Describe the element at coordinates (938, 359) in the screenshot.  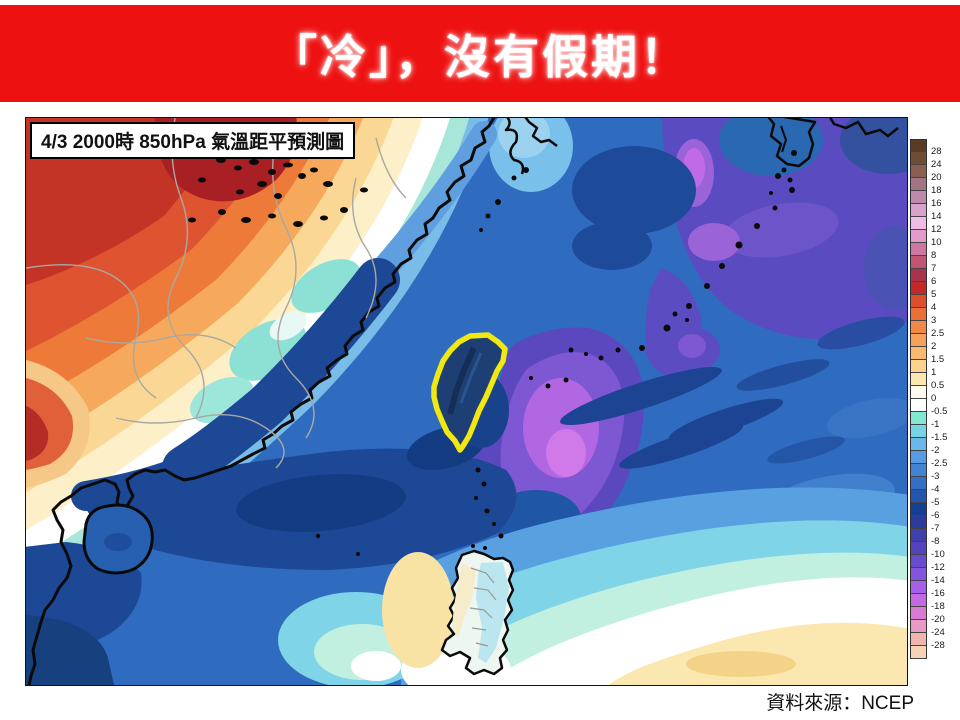
I see `colorbar-tick-label: 1.5` at that location.